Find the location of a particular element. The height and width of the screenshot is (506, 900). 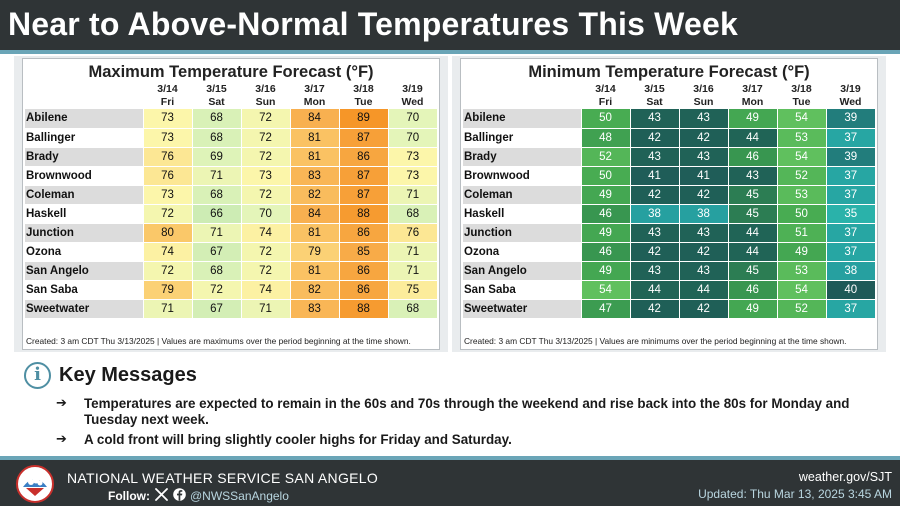

date-header: 3/17 is located at coordinates (314, 89).